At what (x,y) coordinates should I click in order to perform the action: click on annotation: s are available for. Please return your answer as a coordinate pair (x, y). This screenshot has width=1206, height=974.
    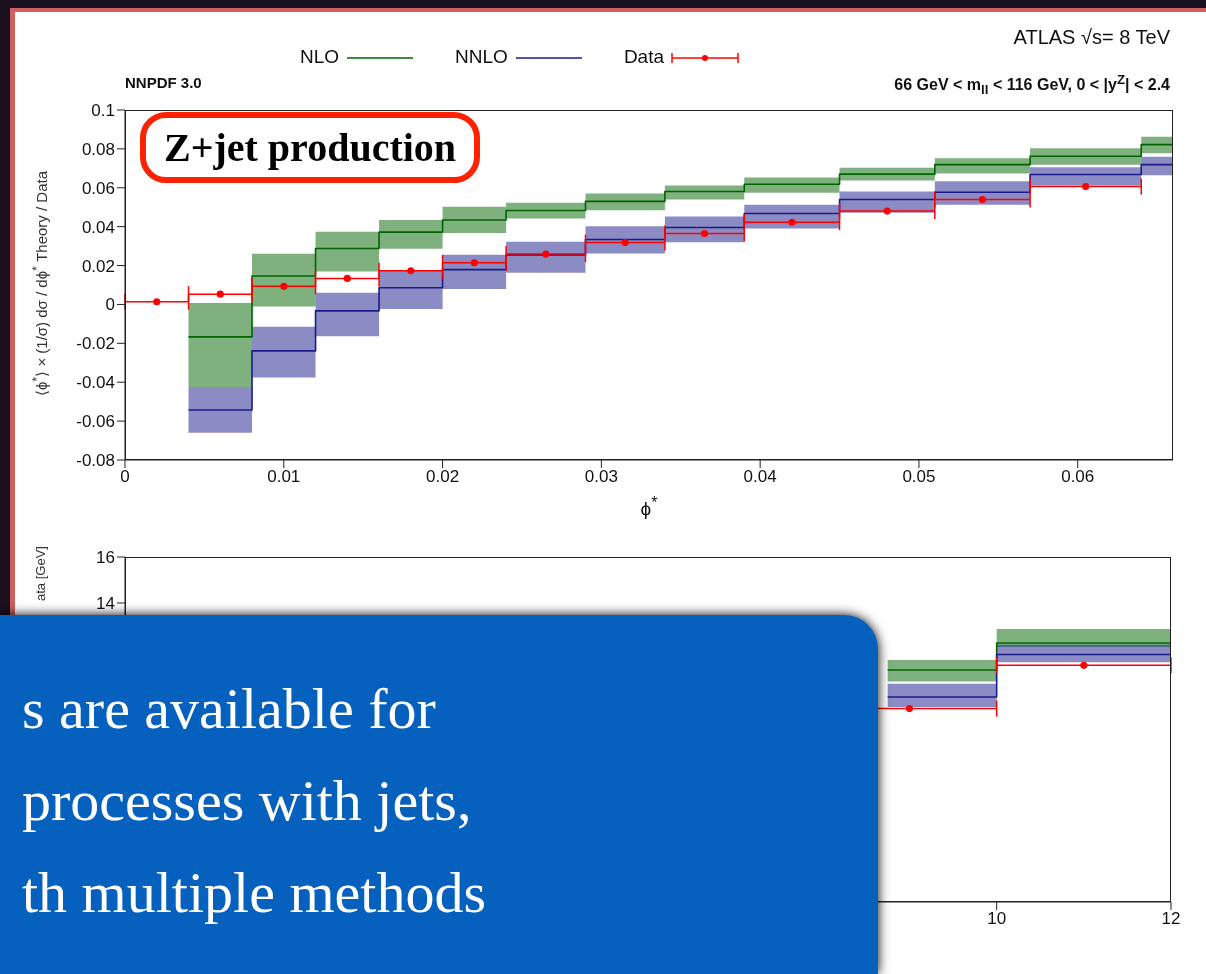
    Looking at the image, I should click on (229, 708).